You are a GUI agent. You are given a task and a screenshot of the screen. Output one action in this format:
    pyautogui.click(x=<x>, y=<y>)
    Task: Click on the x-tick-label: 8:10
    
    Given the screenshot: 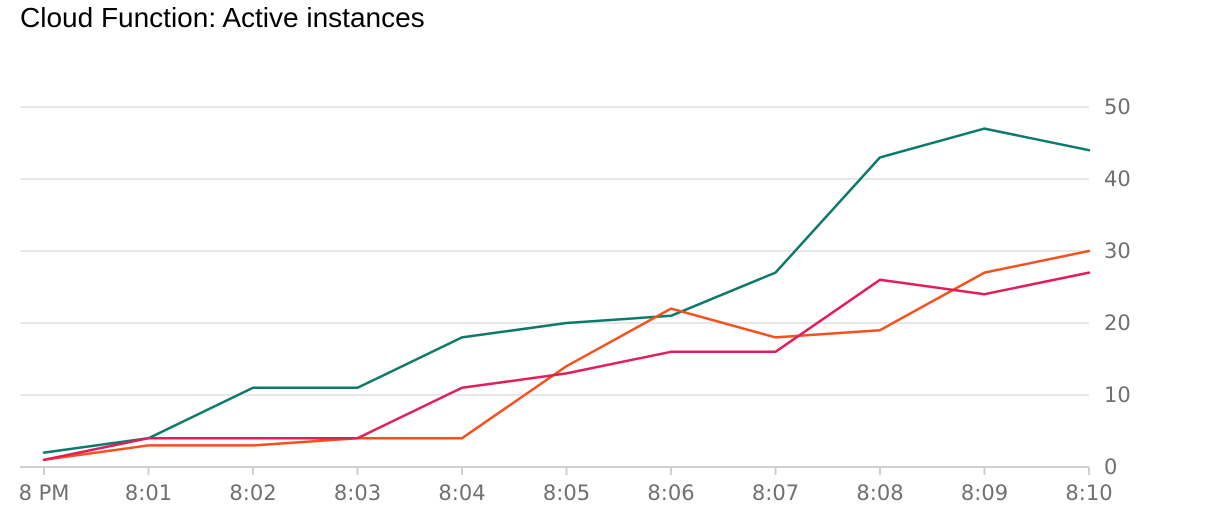 What is the action you would take?
    pyautogui.click(x=1088, y=493)
    